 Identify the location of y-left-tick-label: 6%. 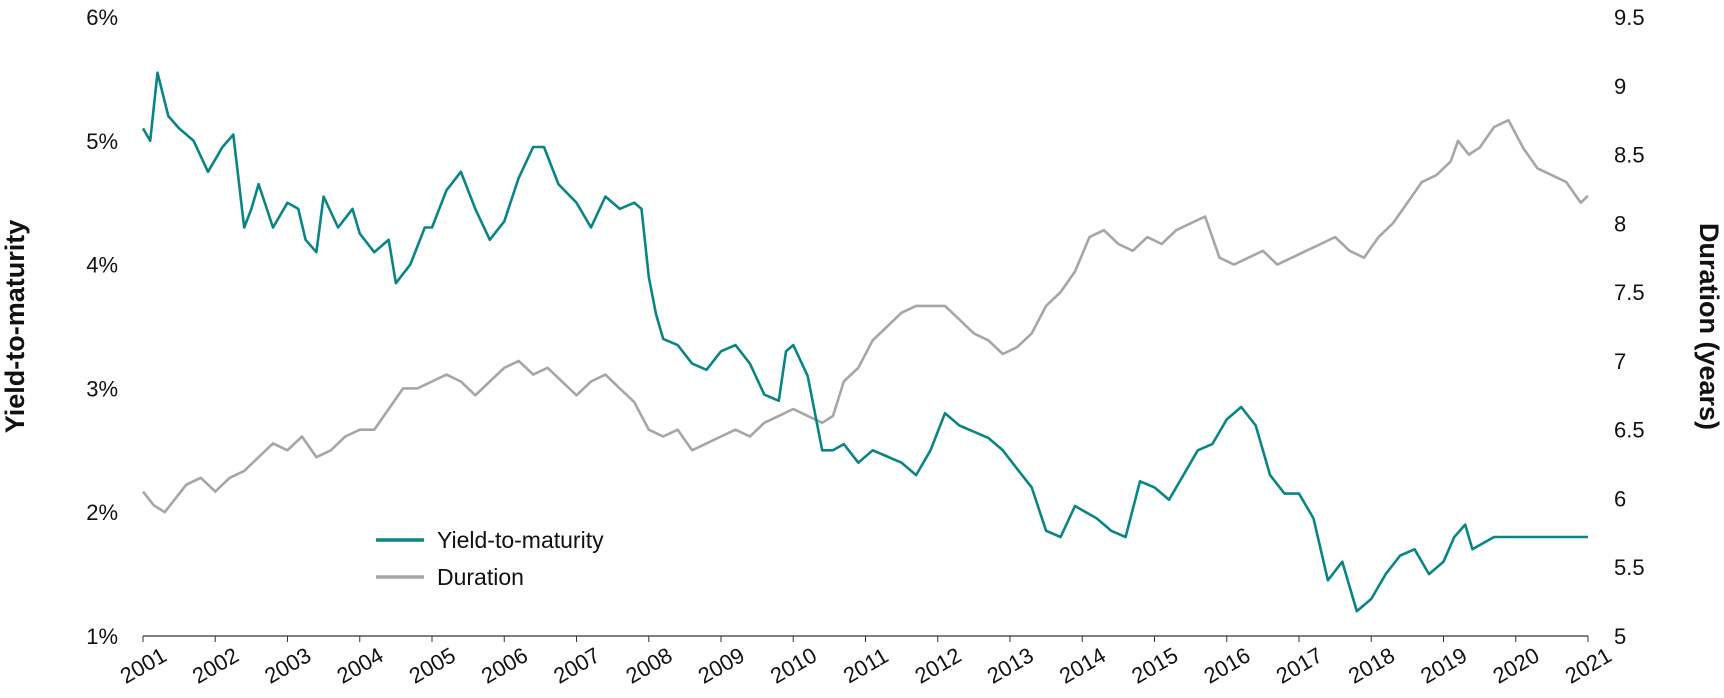
(102, 17).